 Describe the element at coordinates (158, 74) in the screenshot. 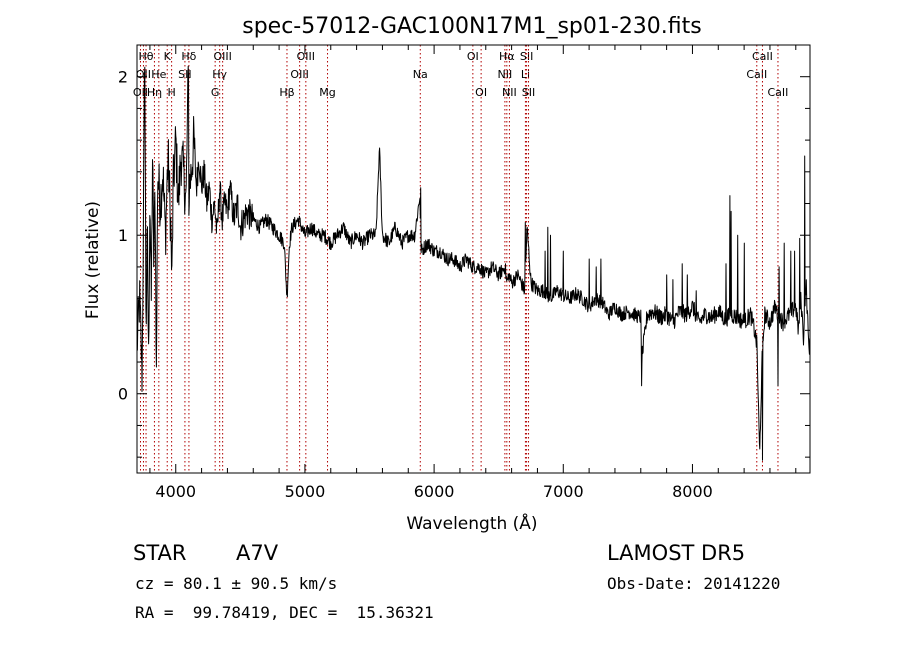

I see `marker-label-4: He` at that location.